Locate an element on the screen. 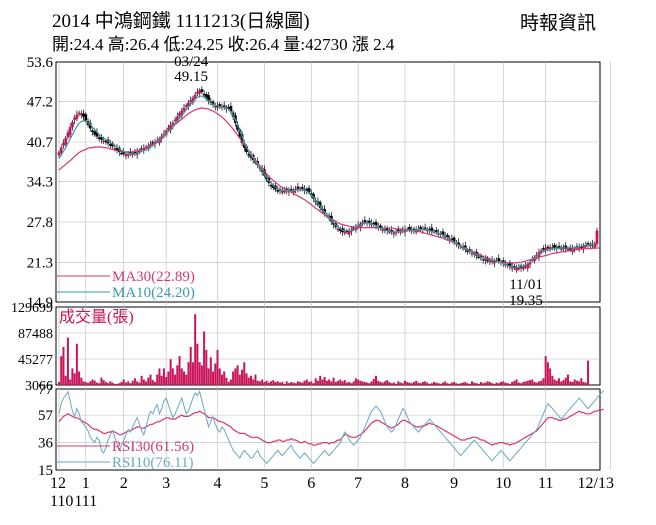 The image size is (656, 525). legend-entry: RSI10(76.11) is located at coordinates (153, 463).